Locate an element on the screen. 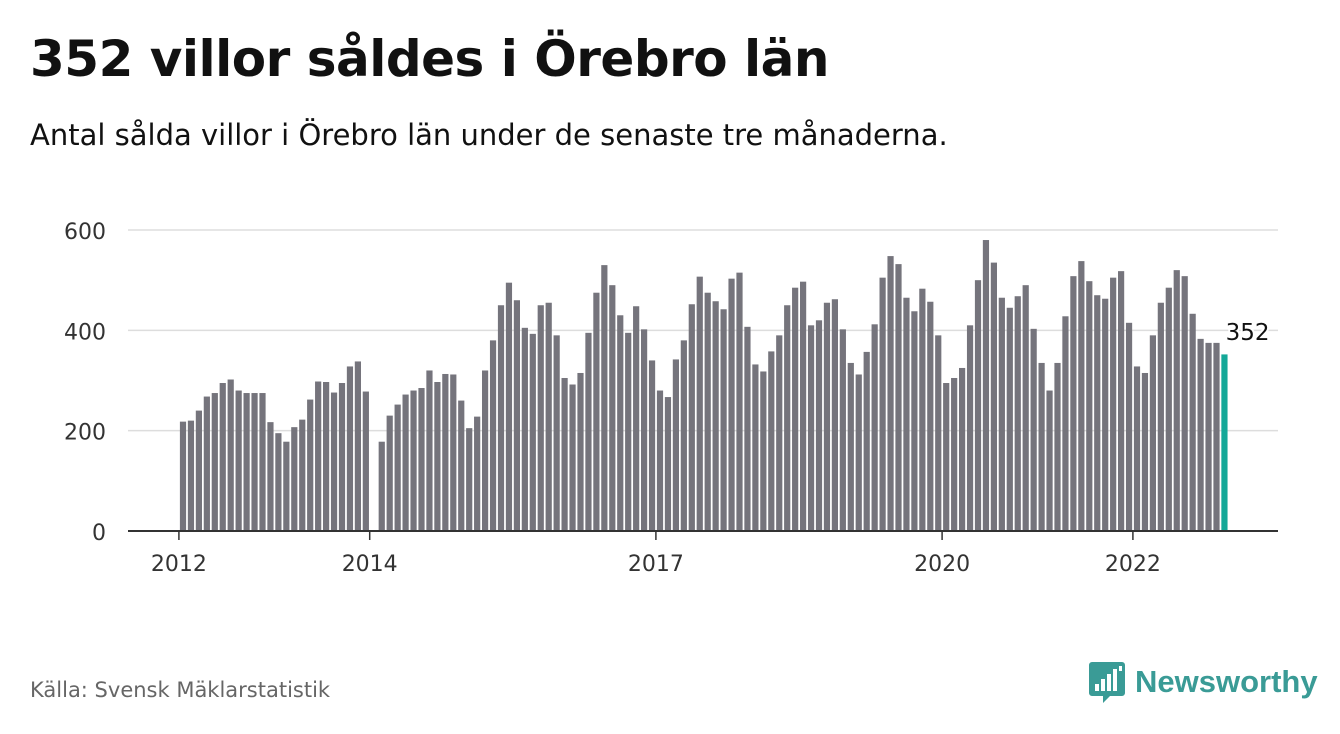 Image resolution: width=1340 pixels, height=734 pixels. x-tick-label: 2014 is located at coordinates (370, 564).